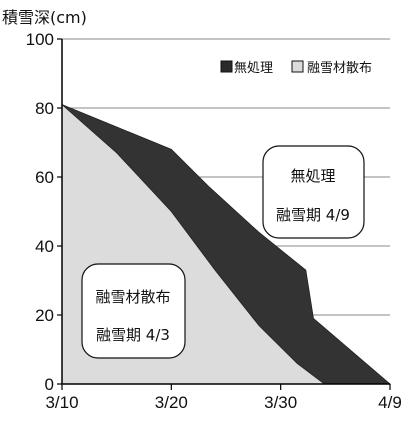  Describe the element at coordinates (253, 68) in the screenshot. I see `legend-label-untreated: 無処理` at that location.